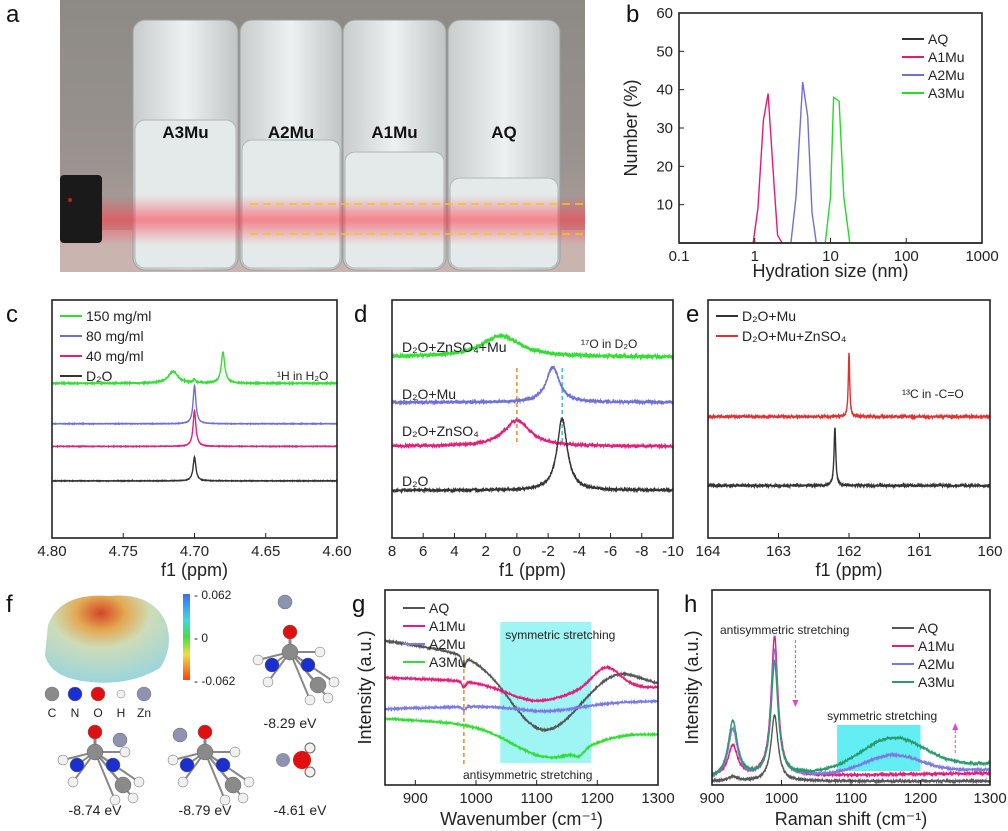  I want to click on atom-legend-h-icon, so click(121, 694).